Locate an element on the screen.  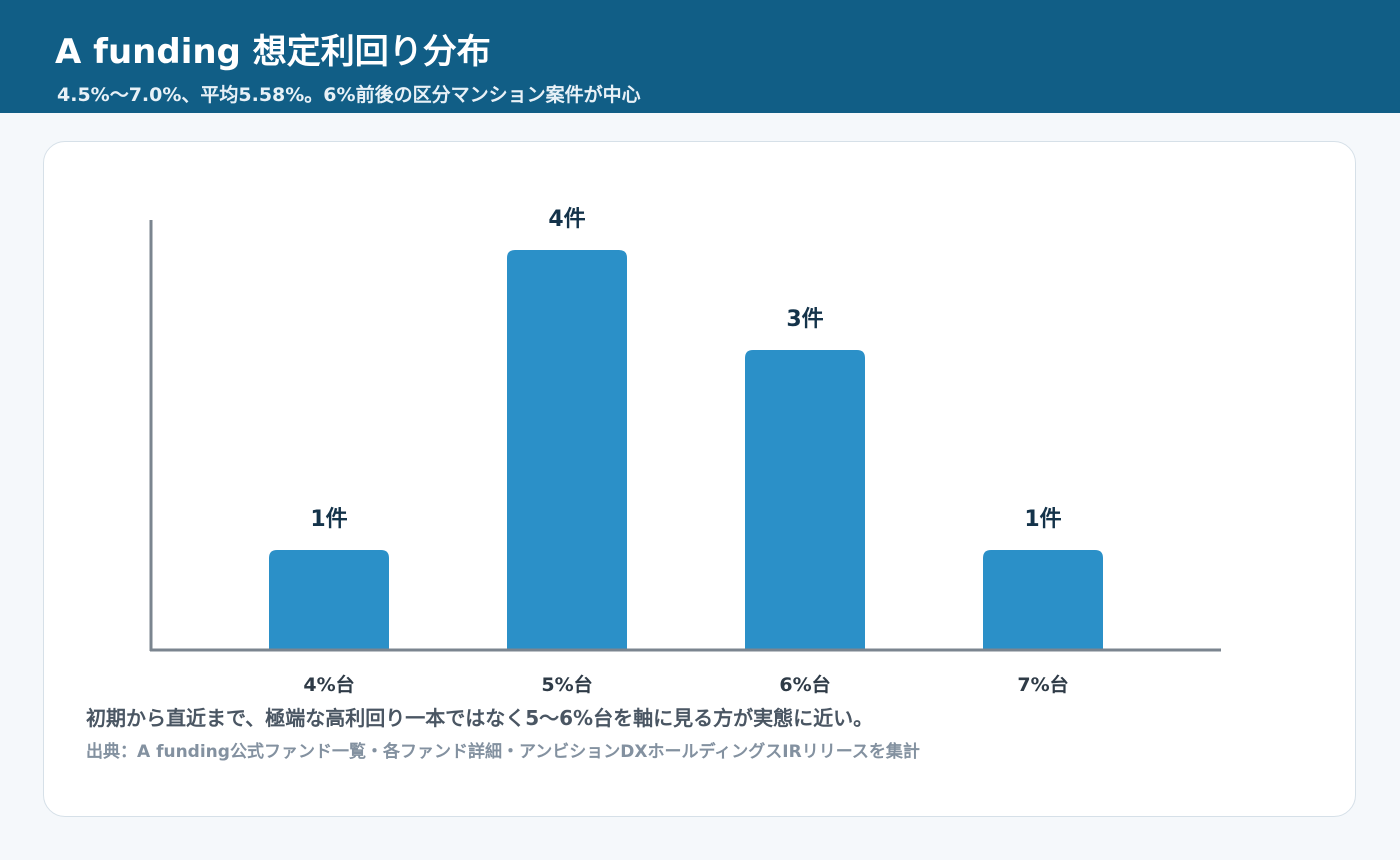
data-label: 3件 is located at coordinates (804, 319).